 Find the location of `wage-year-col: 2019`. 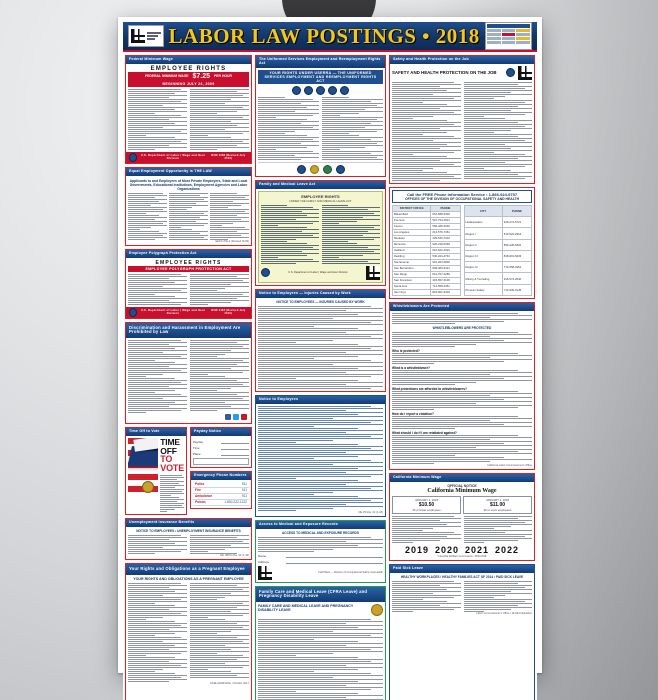

wage-year-col: 2019 is located at coordinates (416, 549).